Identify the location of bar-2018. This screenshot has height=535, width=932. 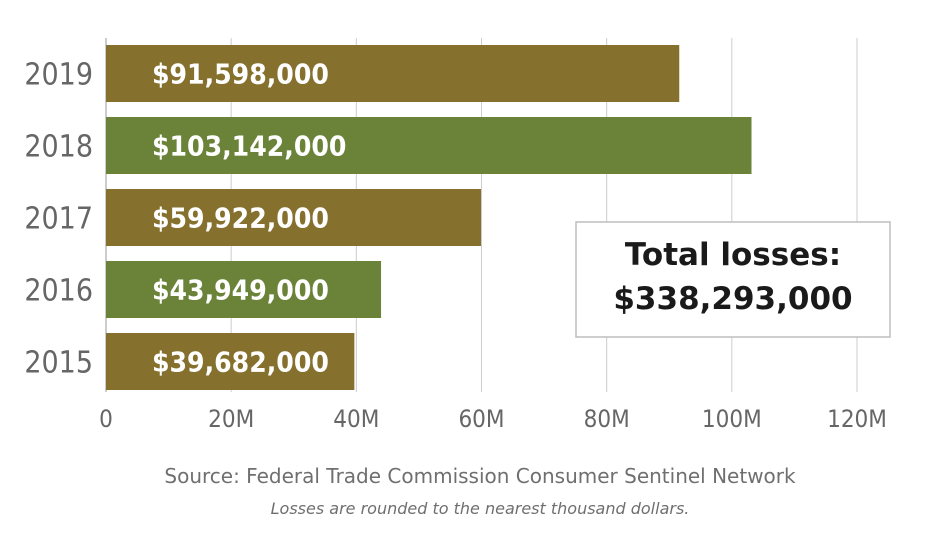
(429, 145).